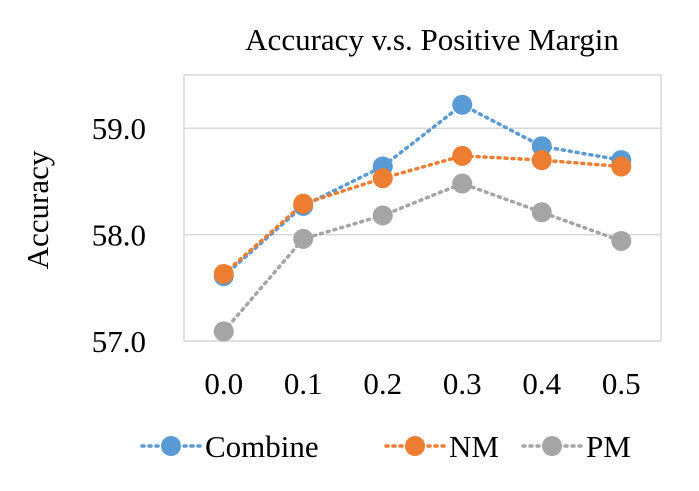 The width and height of the screenshot is (699, 491). I want to click on x-tick-label: 0.1, so click(303, 383).